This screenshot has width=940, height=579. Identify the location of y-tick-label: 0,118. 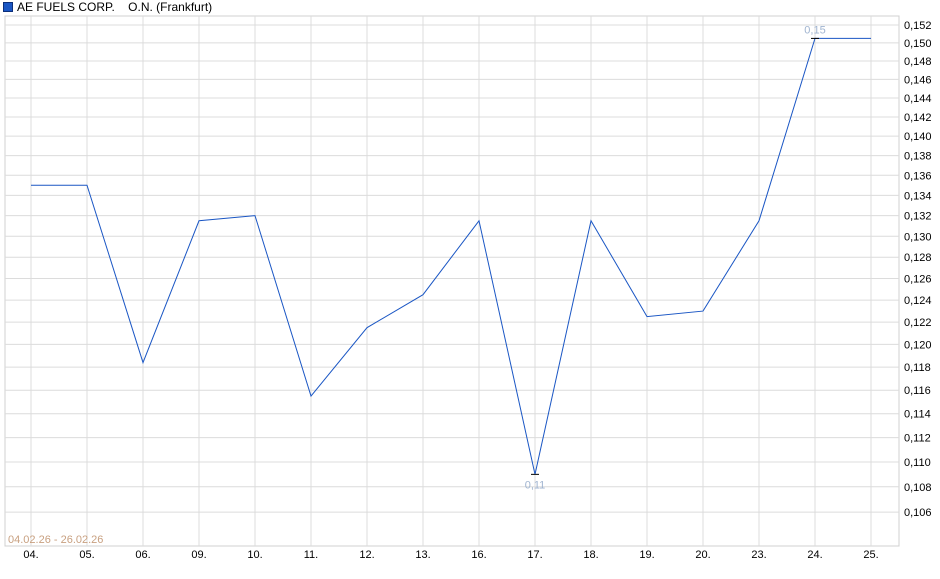
(917, 368).